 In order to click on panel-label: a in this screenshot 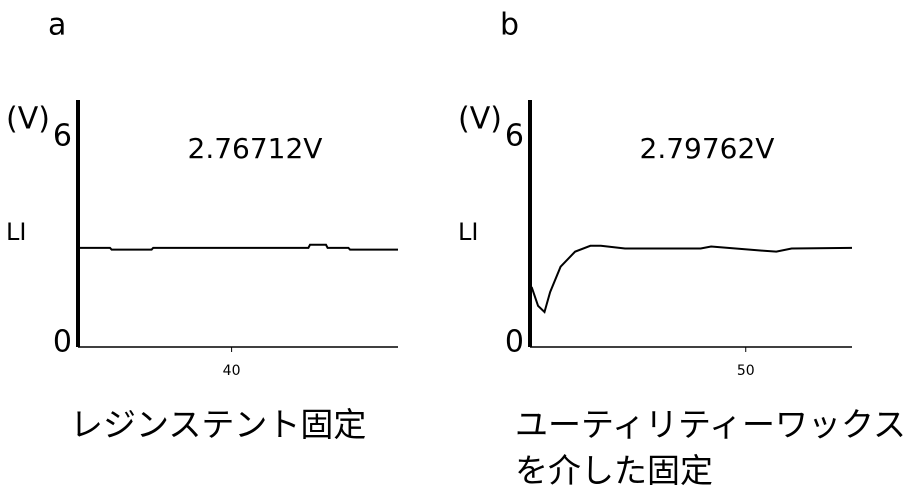, I will do `click(57, 25)`.